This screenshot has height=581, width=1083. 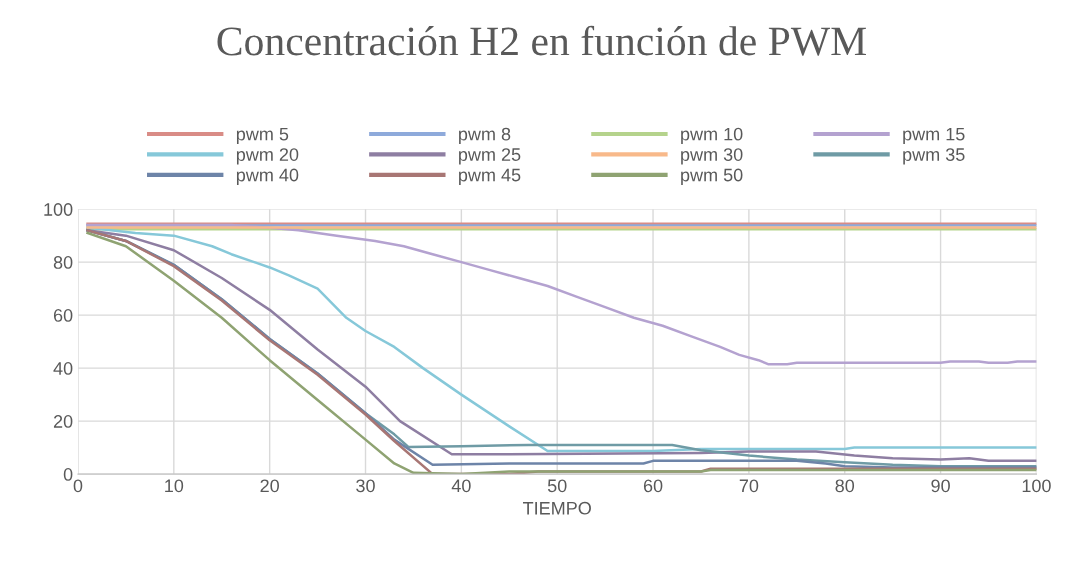 What do you see at coordinates (541, 40) in the screenshot?
I see `chart-title: Concentración H2 en función de PWM` at bounding box center [541, 40].